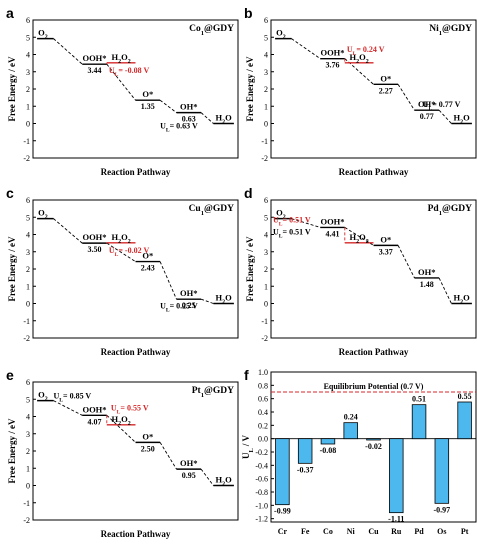  Describe the element at coordinates (130, 409) in the screenshot. I see `ul-annotation: UL= 0.55 V` at that location.